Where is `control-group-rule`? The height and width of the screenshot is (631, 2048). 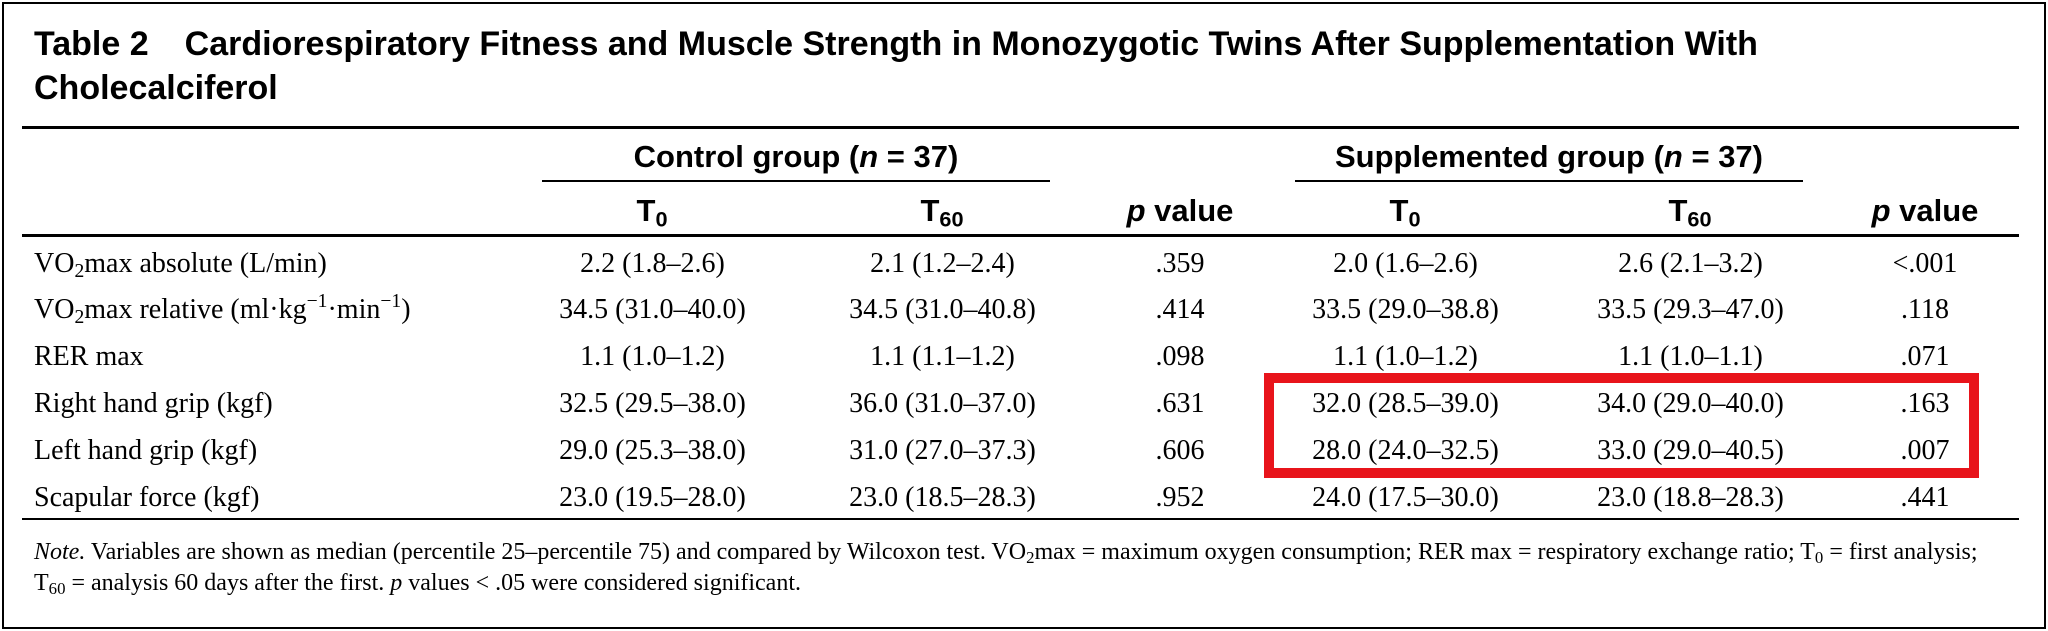
control-group-rule is located at coordinates (796, 181).